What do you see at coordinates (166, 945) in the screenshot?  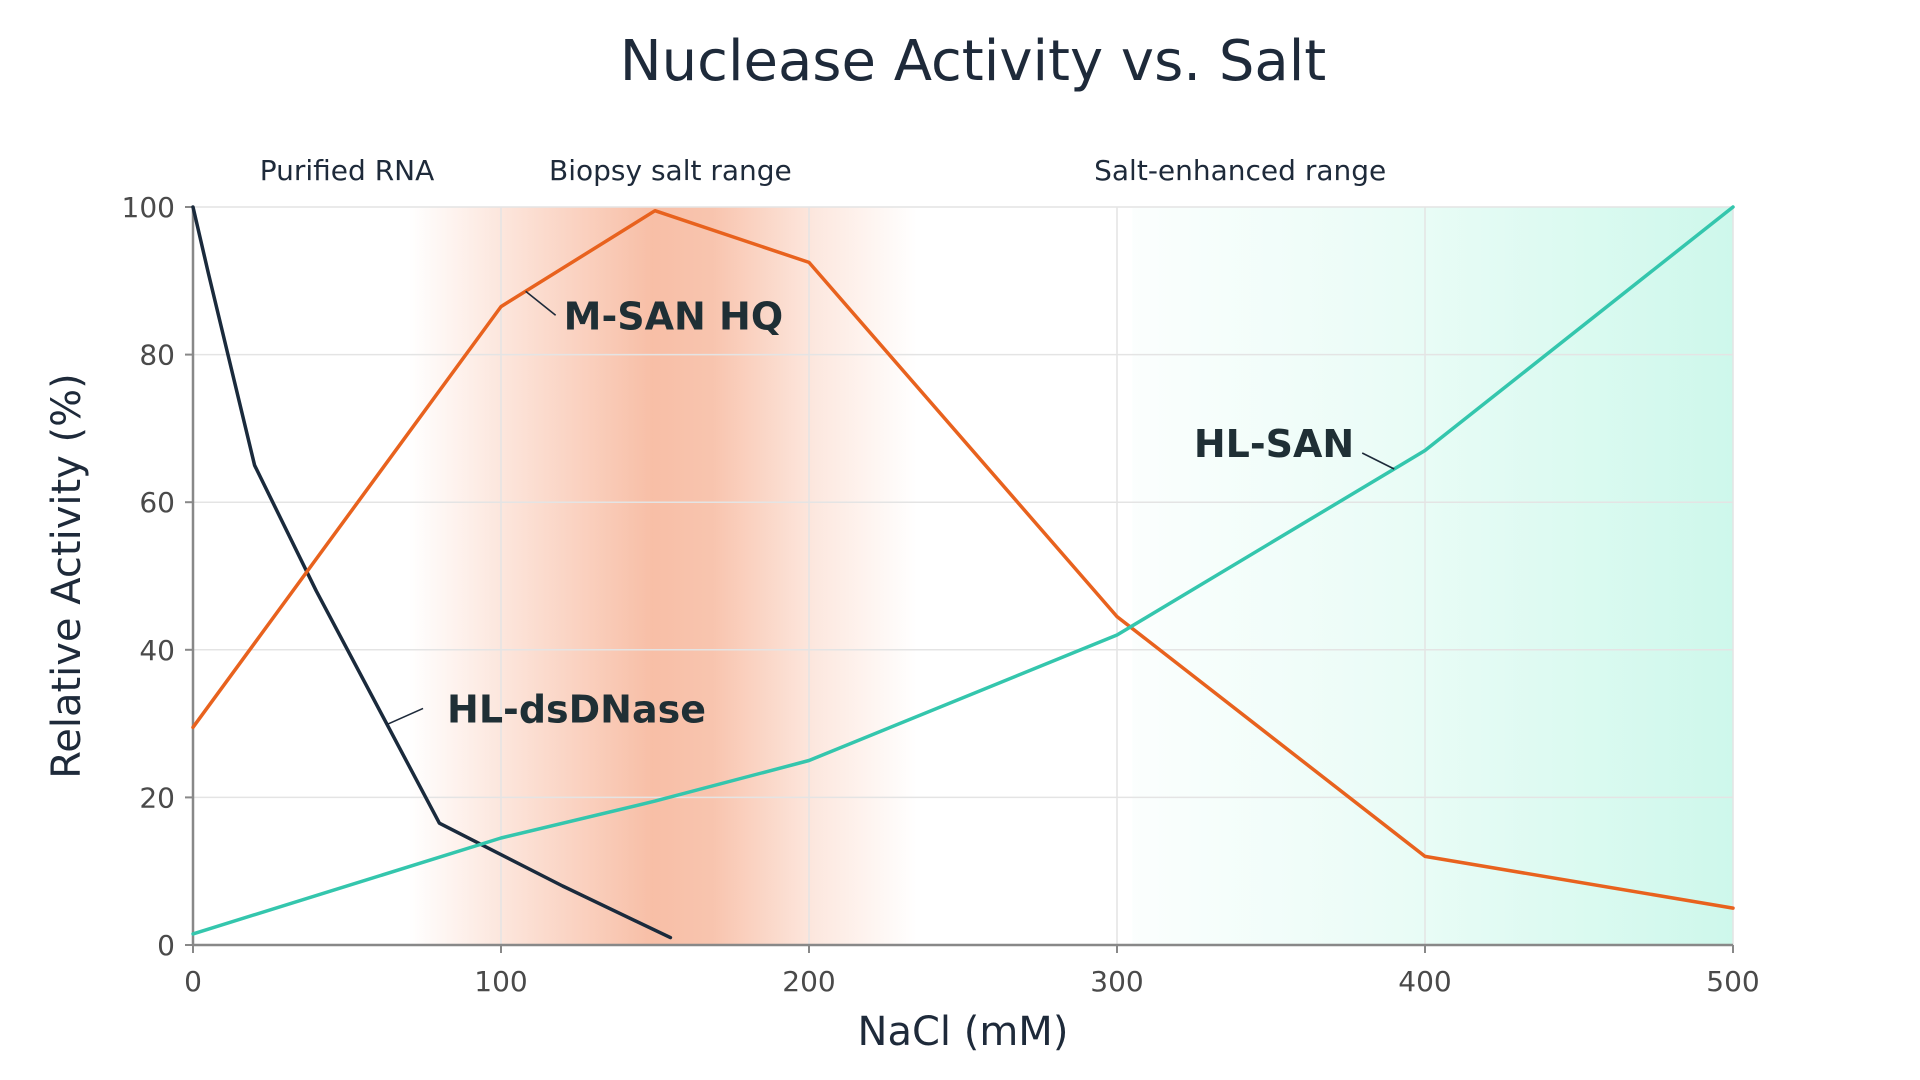 I see `y-tick-label-0: 0` at bounding box center [166, 945].